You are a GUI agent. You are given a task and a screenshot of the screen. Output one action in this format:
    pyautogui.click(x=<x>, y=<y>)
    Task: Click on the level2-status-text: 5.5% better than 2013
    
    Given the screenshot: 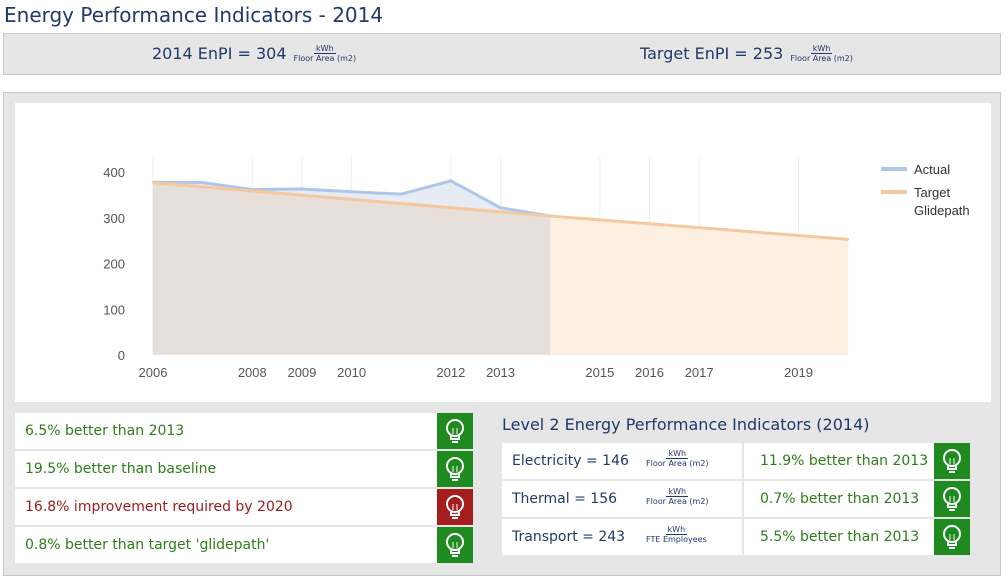 What is the action you would take?
    pyautogui.click(x=840, y=537)
    